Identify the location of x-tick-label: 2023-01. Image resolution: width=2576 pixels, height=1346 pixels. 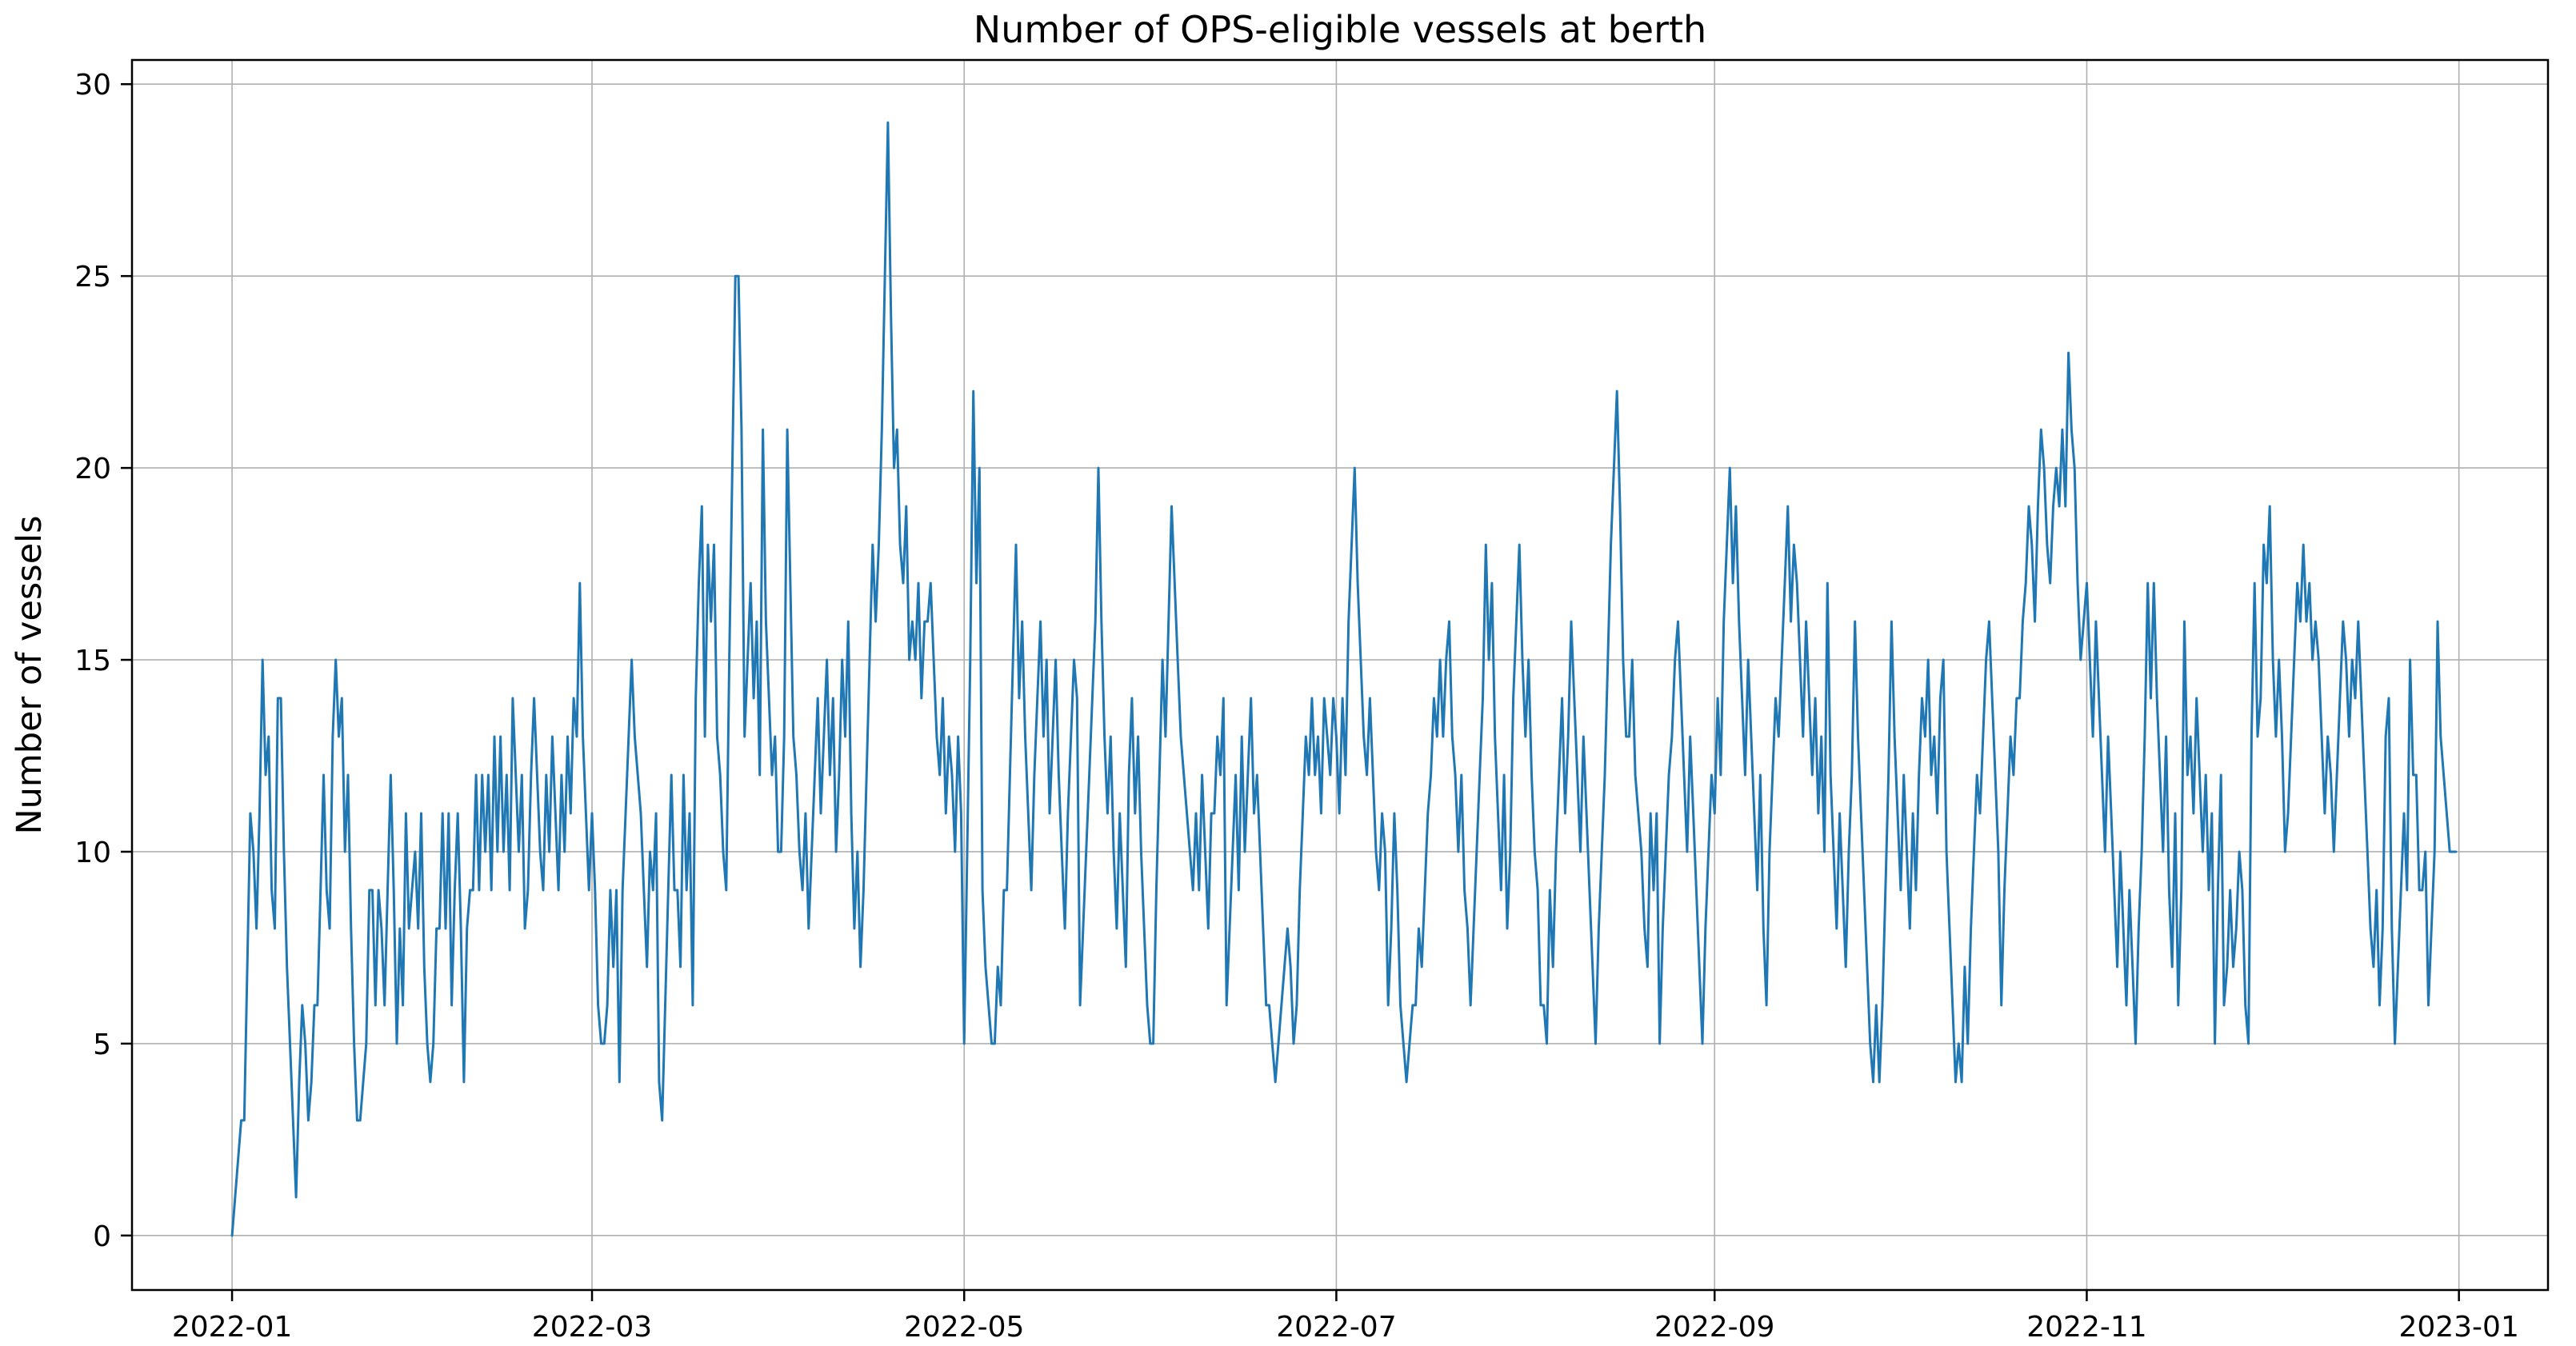
(2458, 1327).